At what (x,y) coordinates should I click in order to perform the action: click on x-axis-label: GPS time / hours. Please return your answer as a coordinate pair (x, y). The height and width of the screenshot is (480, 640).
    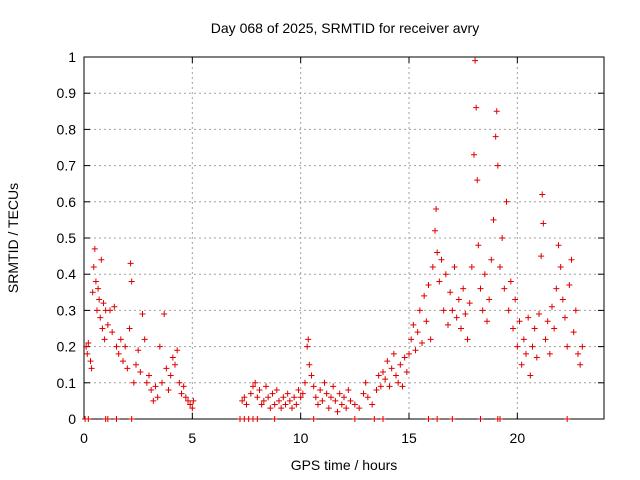
    Looking at the image, I should click on (344, 465).